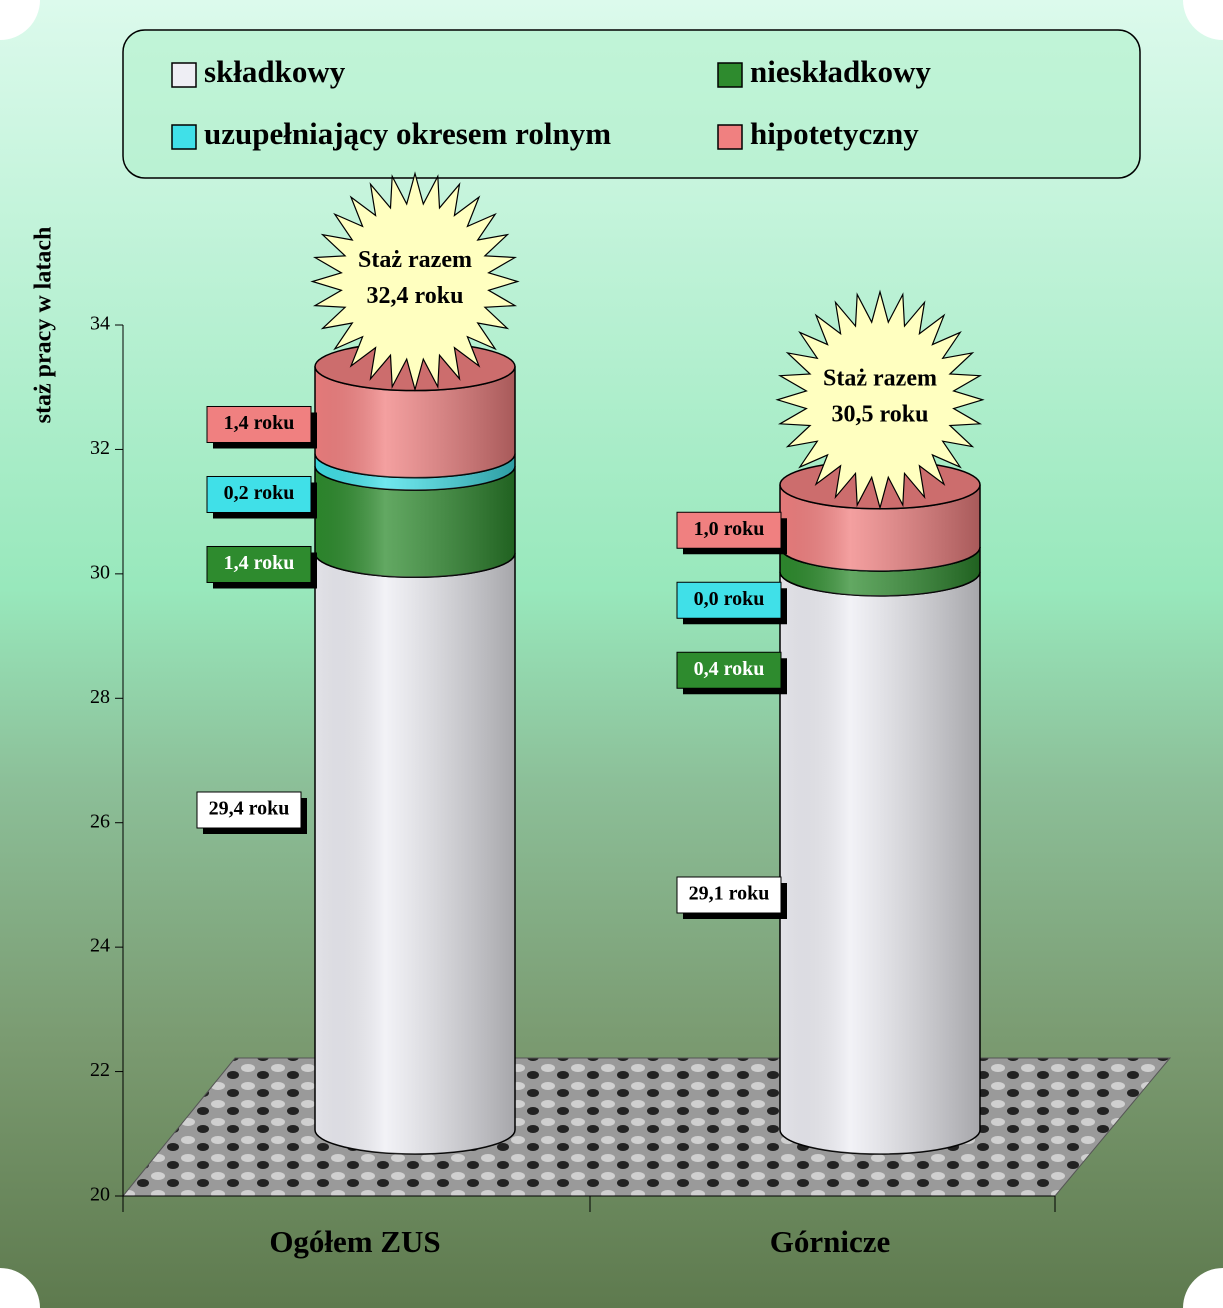  I want to click on legend-label: nieskładkowy, so click(840, 71).